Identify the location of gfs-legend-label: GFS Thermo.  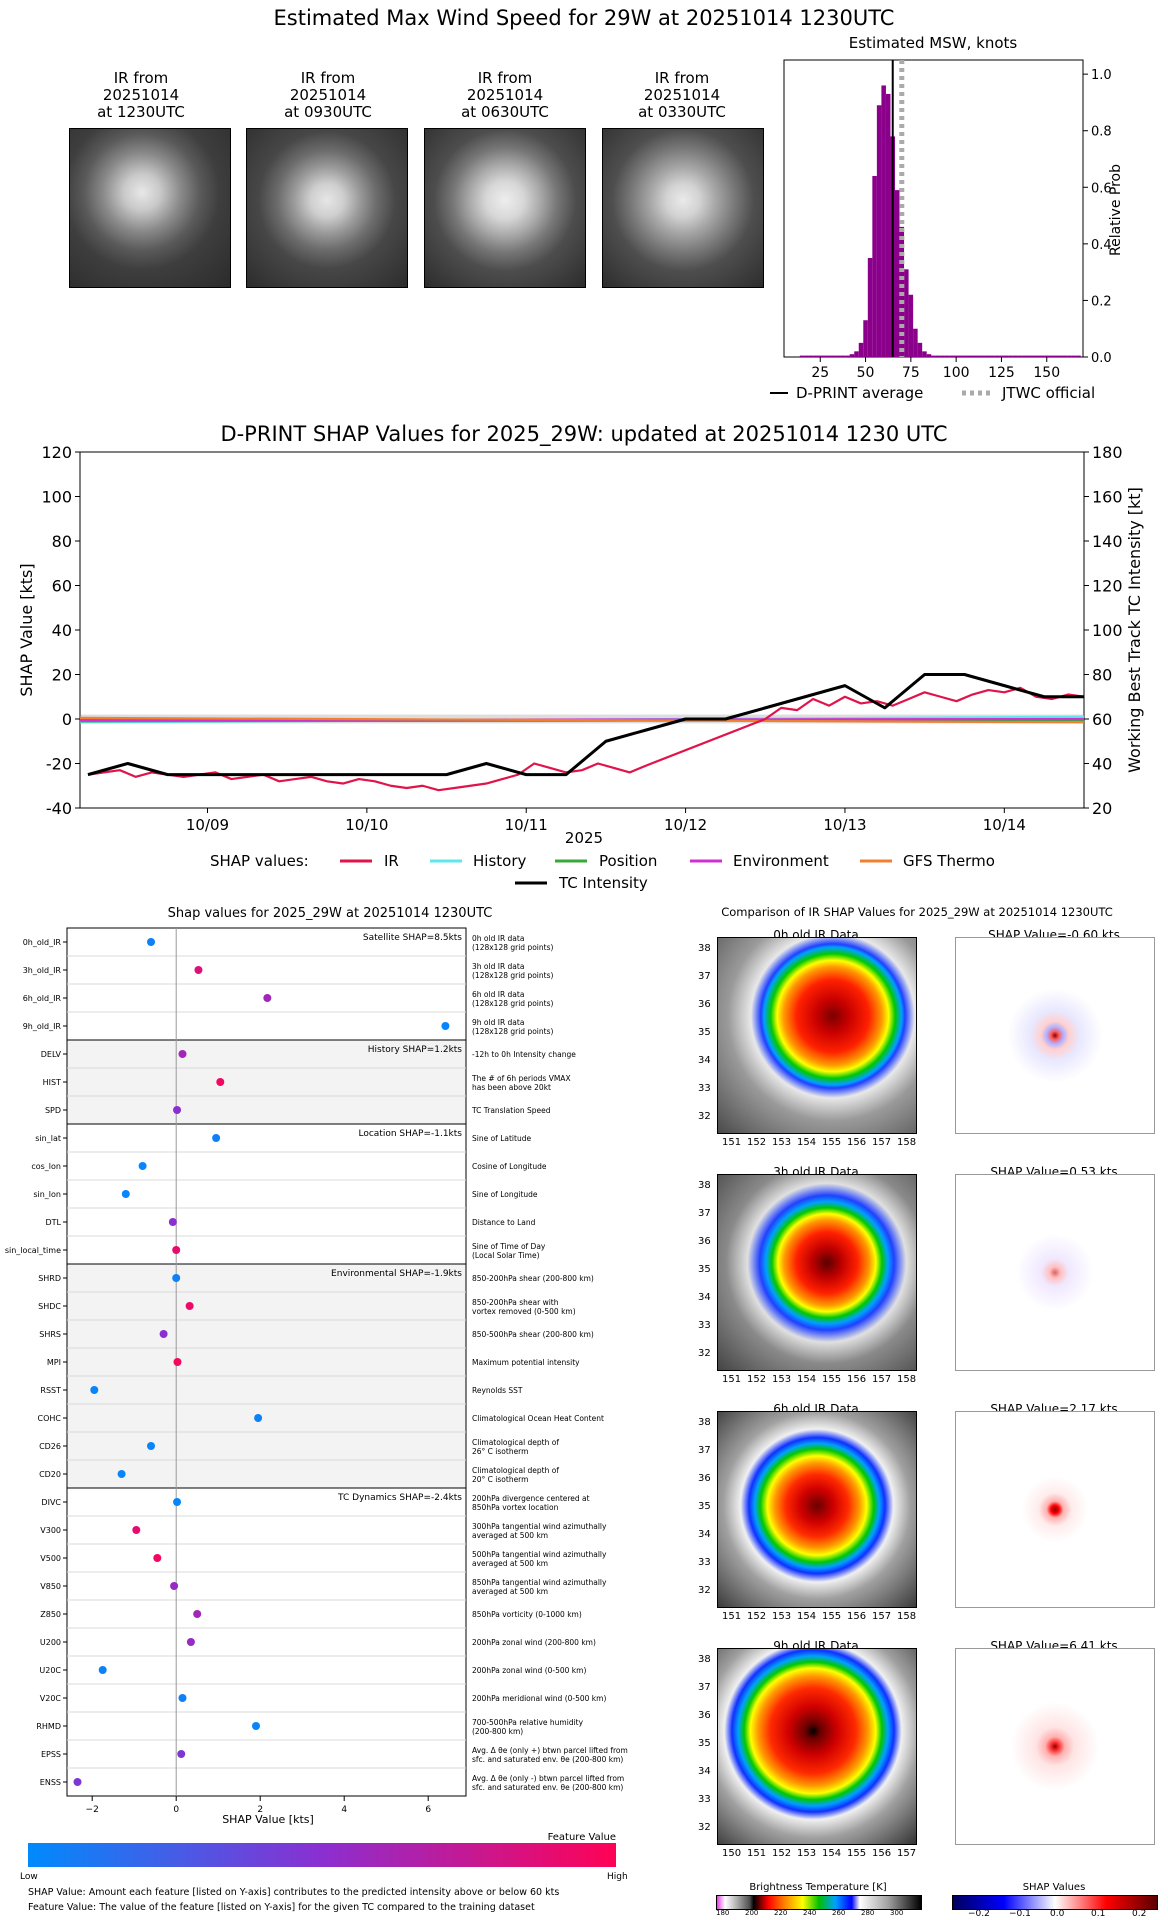
(949, 861).